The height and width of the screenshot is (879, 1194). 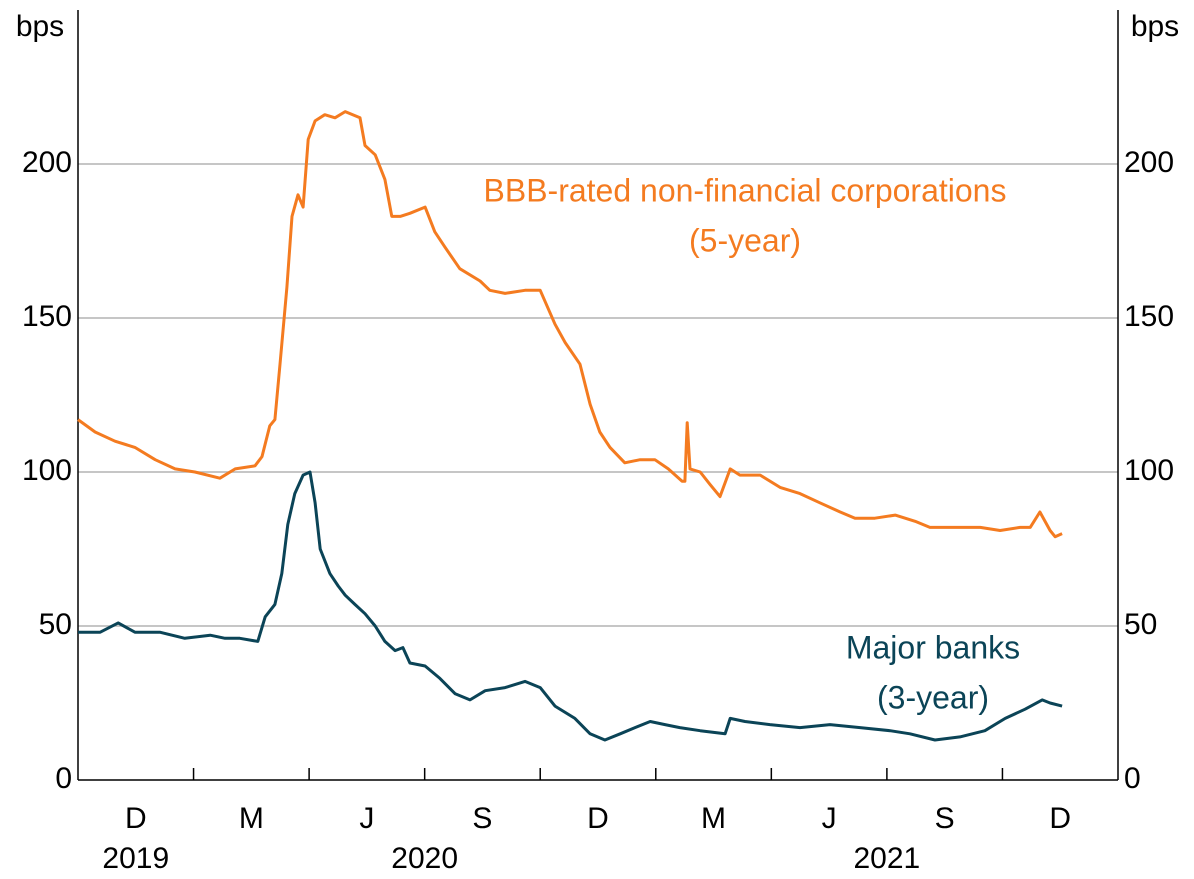 What do you see at coordinates (1149, 316) in the screenshot?
I see `y2-tick-label: 150` at bounding box center [1149, 316].